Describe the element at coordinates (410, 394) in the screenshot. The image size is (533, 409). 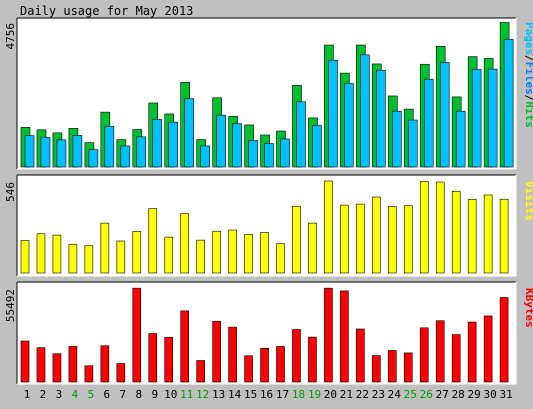
I see `x-tick-label-25: 25` at that location.